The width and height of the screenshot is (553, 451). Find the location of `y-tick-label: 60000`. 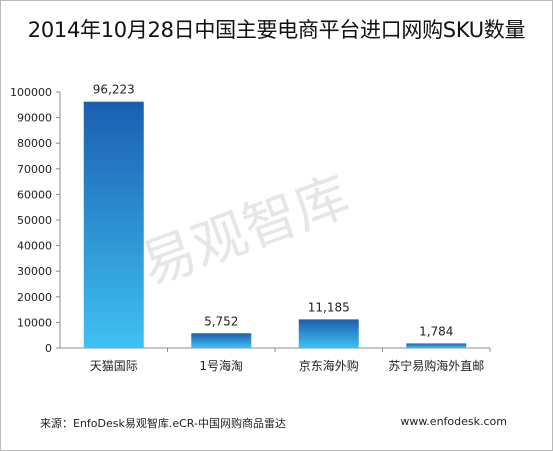

y-tick-label: 60000 is located at coordinates (34, 194).